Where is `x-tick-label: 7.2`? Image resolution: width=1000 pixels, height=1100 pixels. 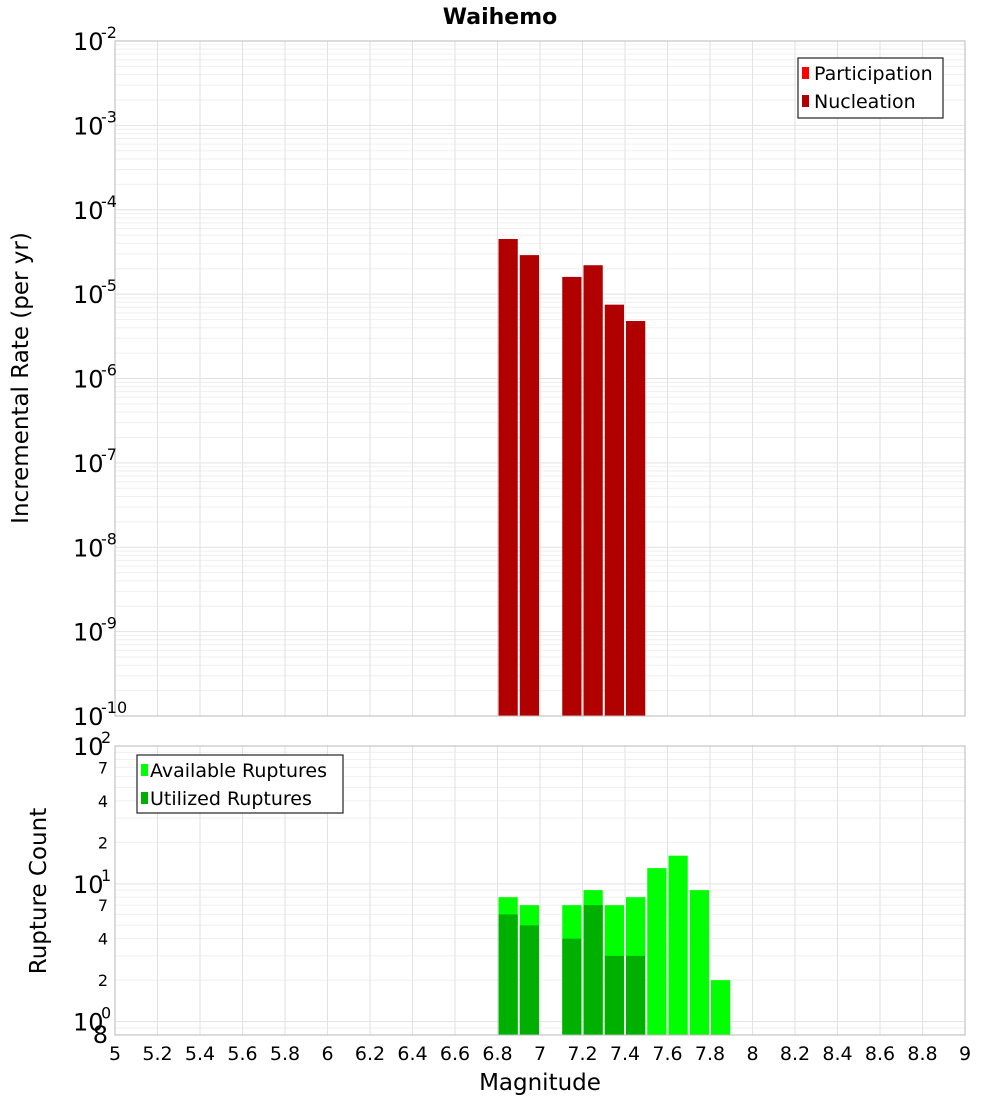 x-tick-label: 7.2 is located at coordinates (582, 1054).